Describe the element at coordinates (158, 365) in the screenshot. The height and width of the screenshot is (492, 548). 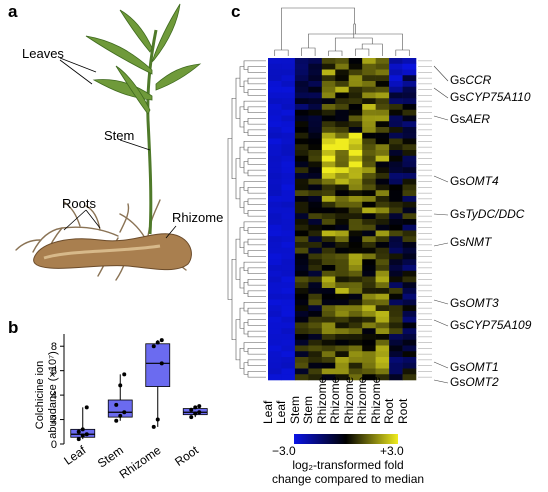
I see `box-iqr` at that location.